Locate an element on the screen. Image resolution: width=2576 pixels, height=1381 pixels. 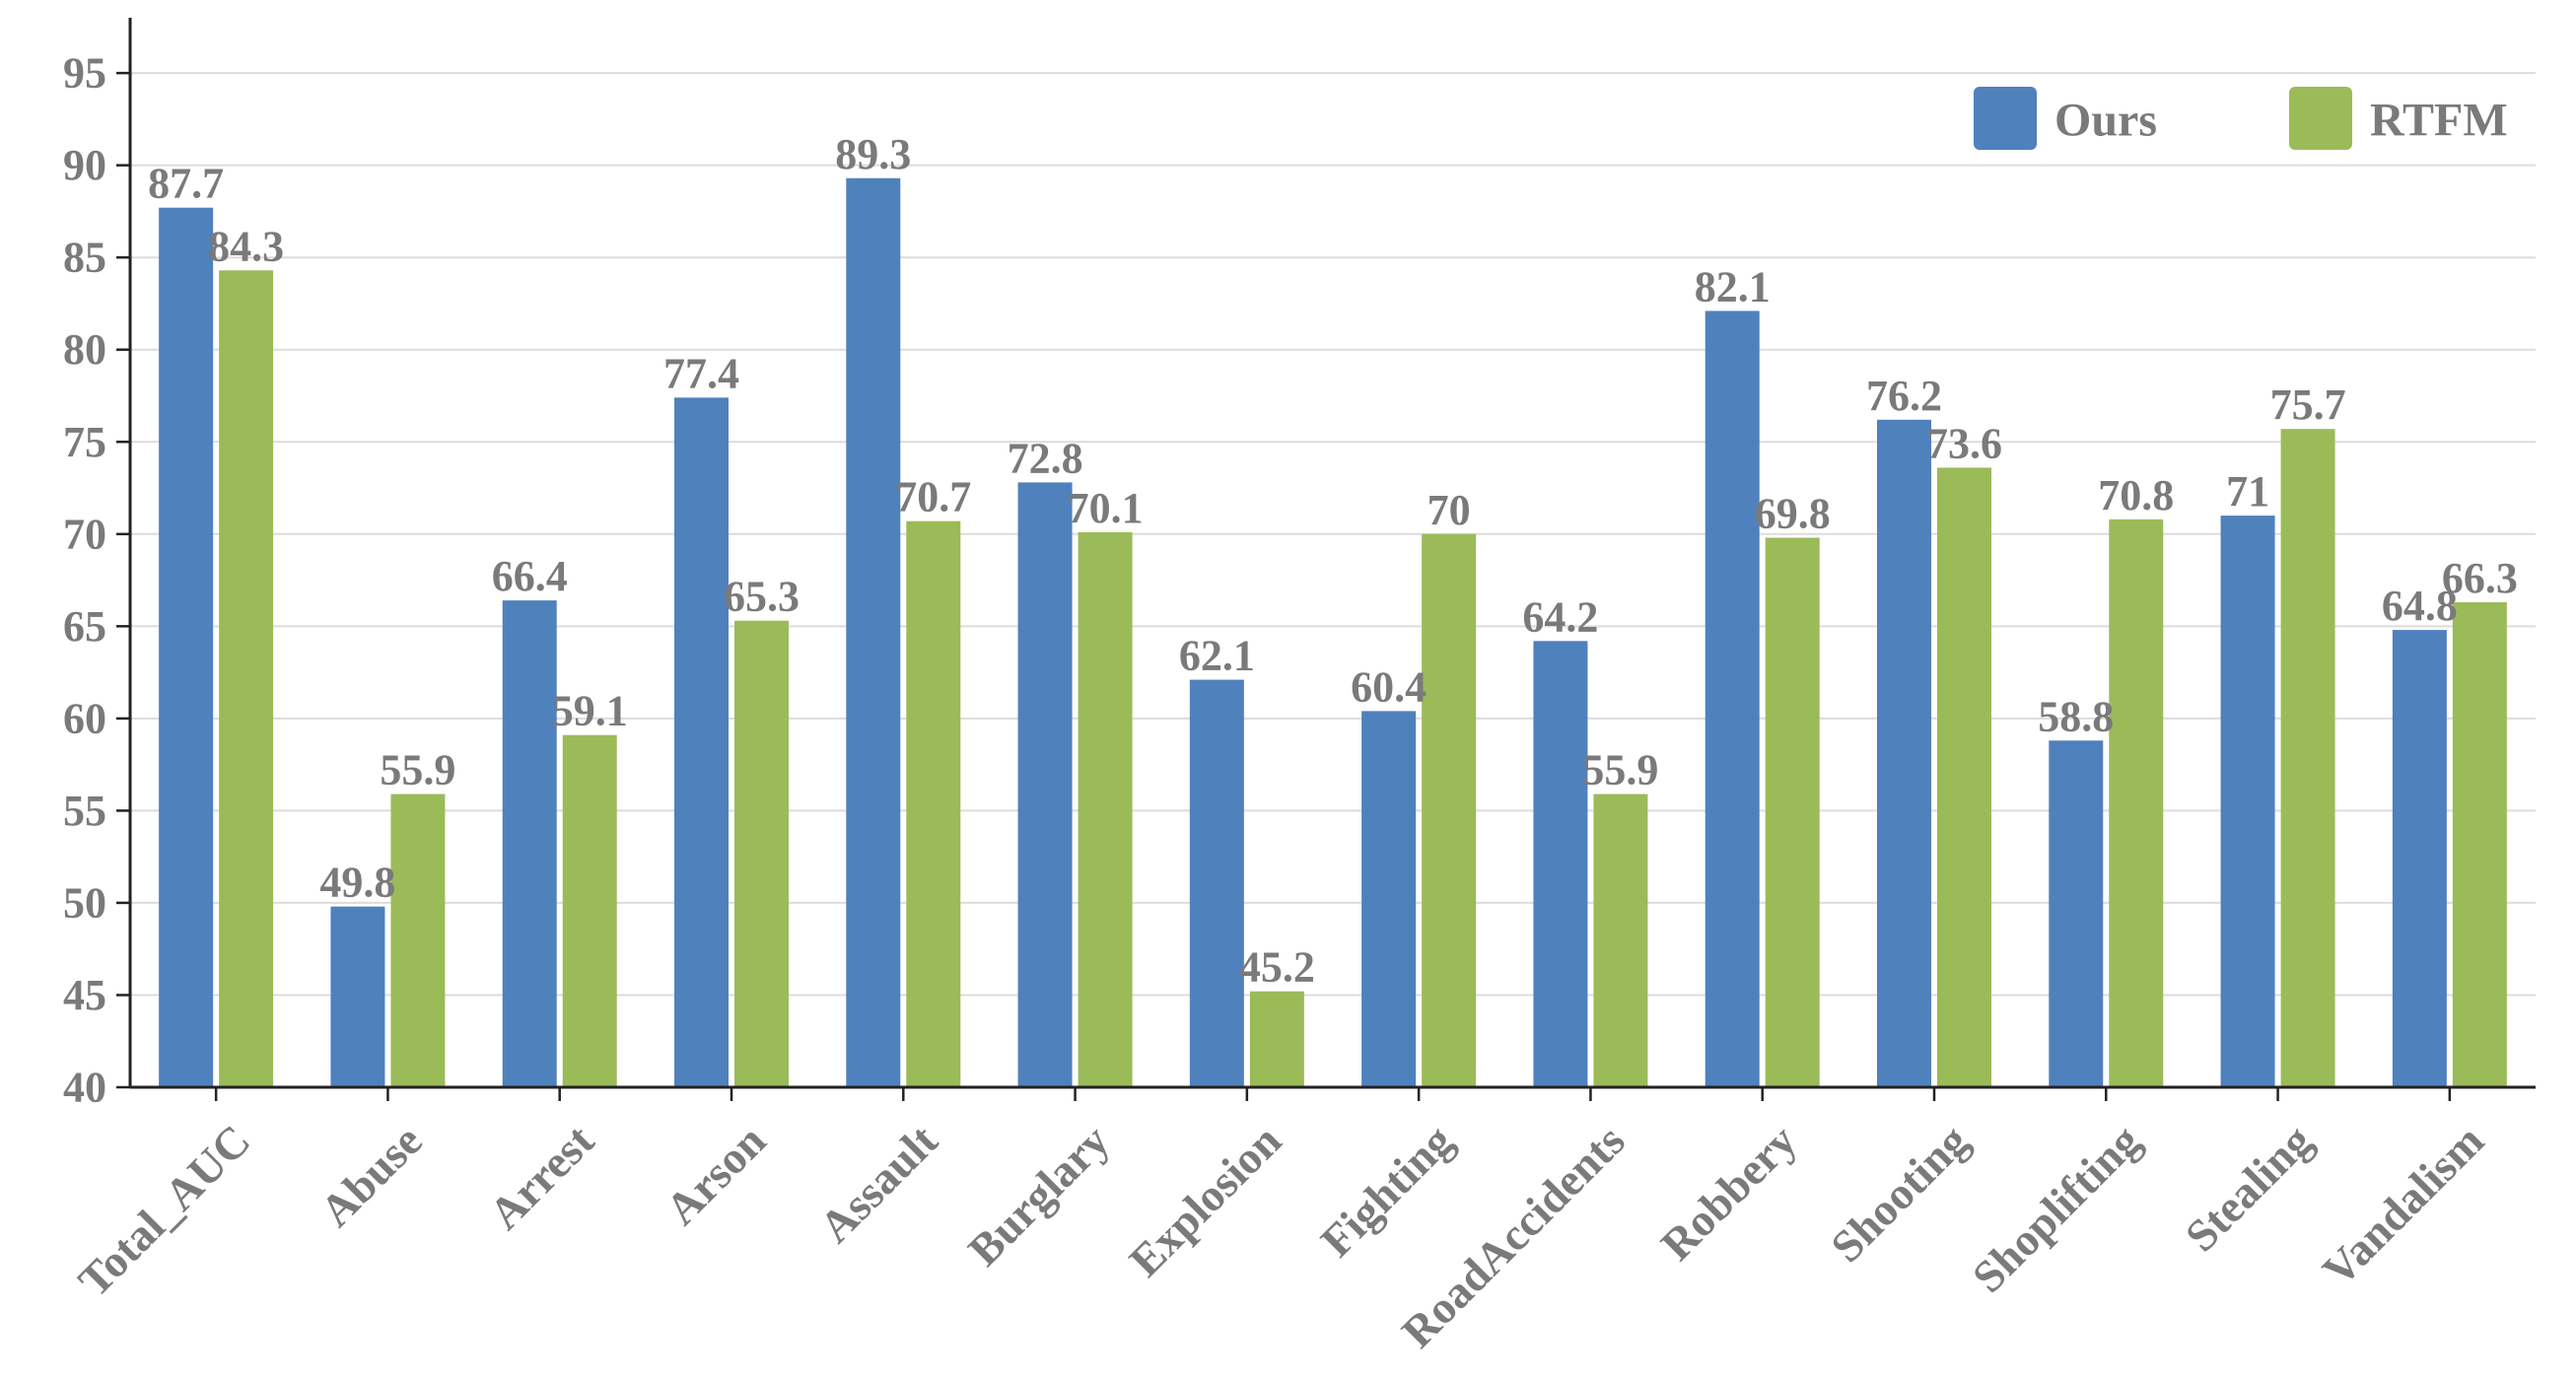
category-label-arson: Arson is located at coordinates (715, 1175).